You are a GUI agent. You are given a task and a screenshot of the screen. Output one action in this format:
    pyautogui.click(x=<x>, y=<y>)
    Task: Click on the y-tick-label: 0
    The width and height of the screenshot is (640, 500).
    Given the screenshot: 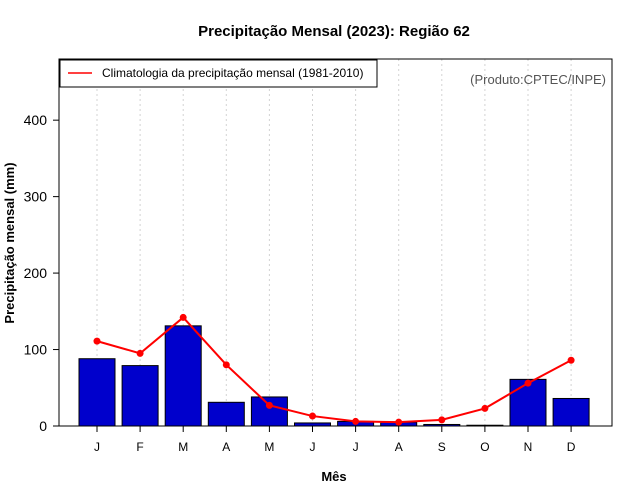 What is the action you would take?
    pyautogui.click(x=43, y=426)
    